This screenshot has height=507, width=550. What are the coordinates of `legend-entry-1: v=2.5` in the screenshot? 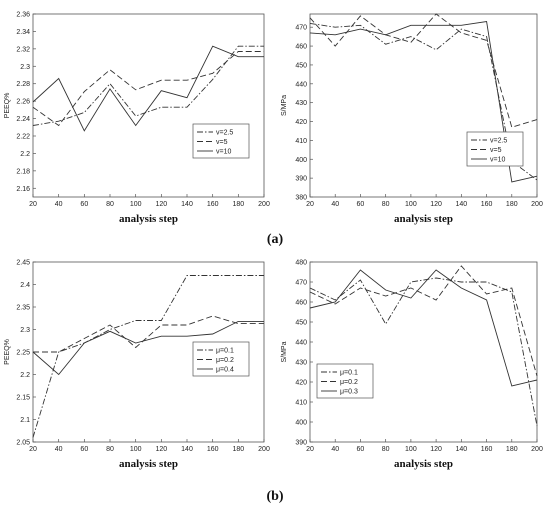 It's located at (224, 133).